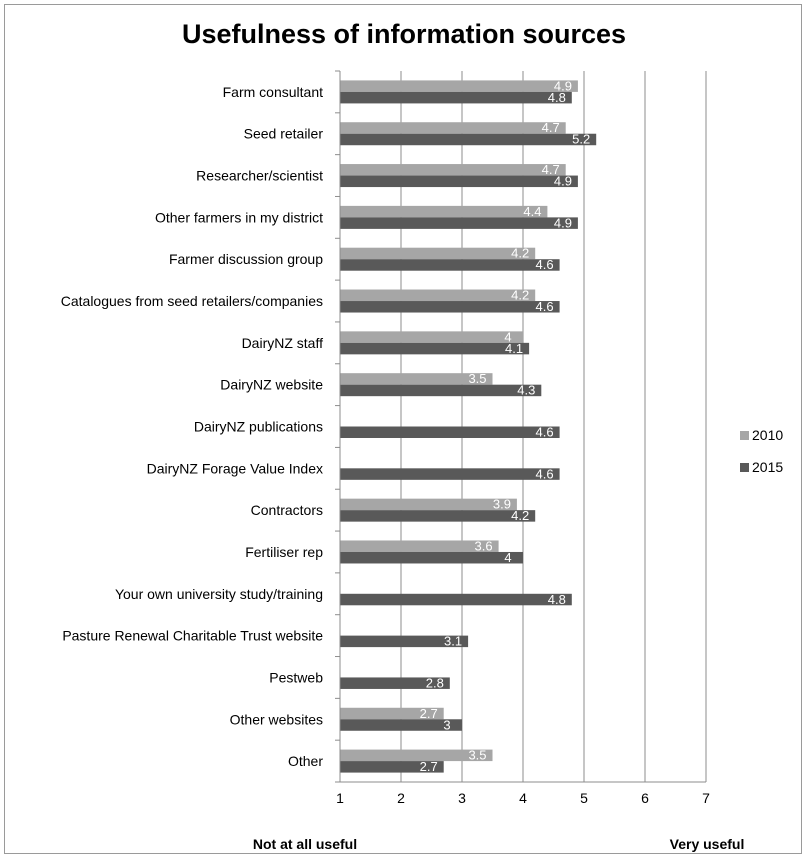 Image resolution: width=808 pixels, height=859 pixels. Describe the element at coordinates (287, 510) in the screenshot. I see `category-label: Contractors` at that location.